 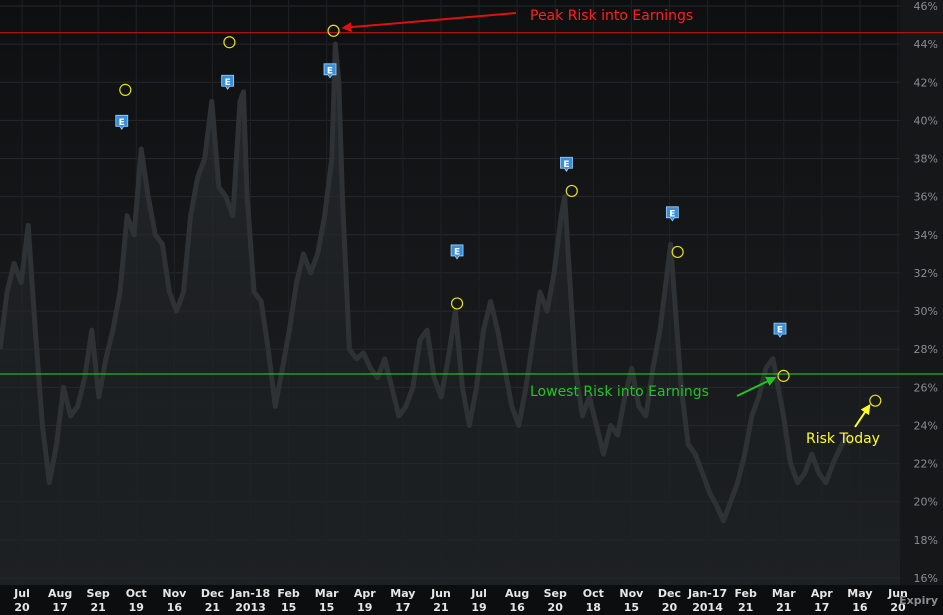 I want to click on y-tick-label: 26%, so click(x=926, y=387).